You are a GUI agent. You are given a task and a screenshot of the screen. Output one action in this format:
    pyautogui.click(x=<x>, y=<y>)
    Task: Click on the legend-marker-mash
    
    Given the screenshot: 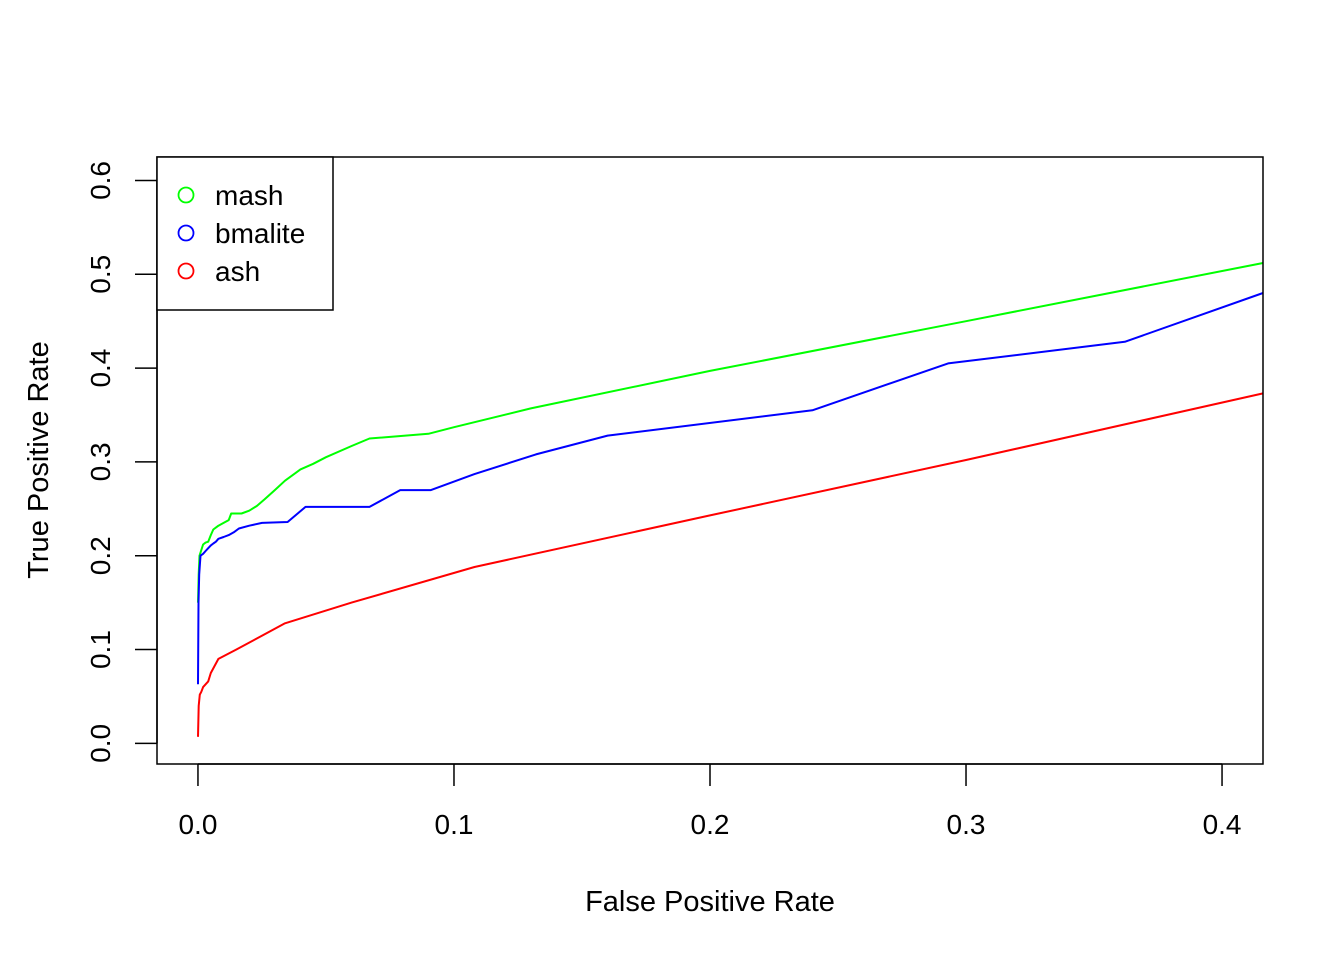 What is the action you would take?
    pyautogui.click(x=186, y=195)
    